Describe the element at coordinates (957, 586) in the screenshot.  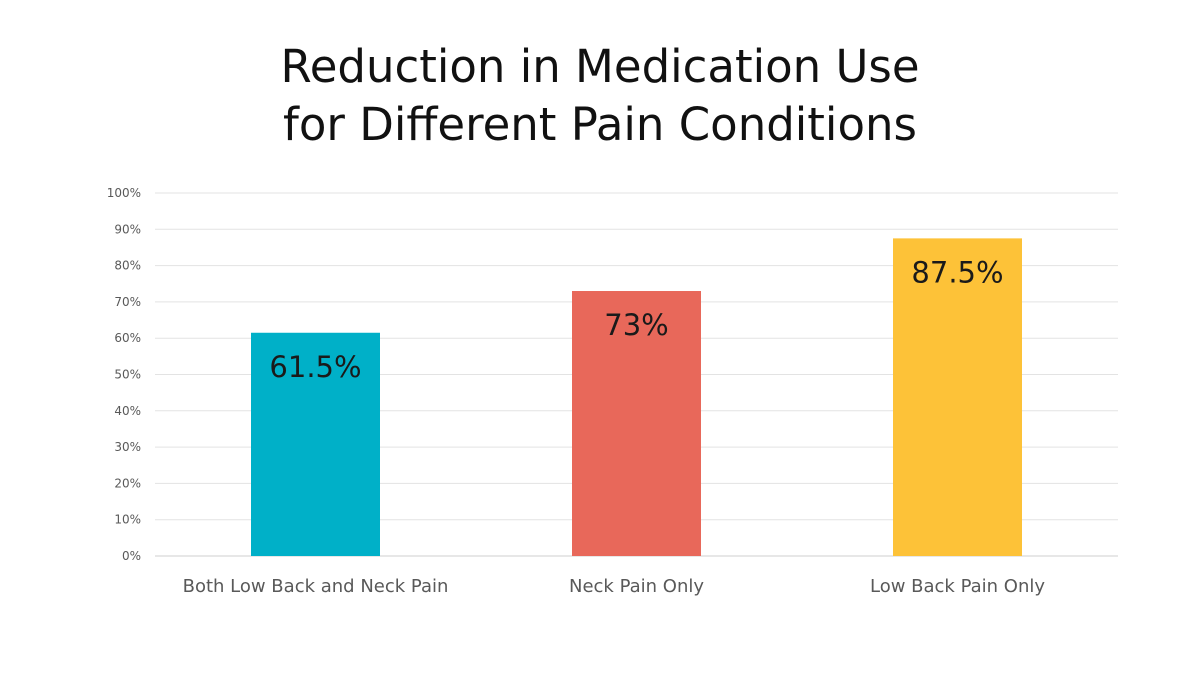
I see `x-tick-label: Low Back Pain Only` at that location.